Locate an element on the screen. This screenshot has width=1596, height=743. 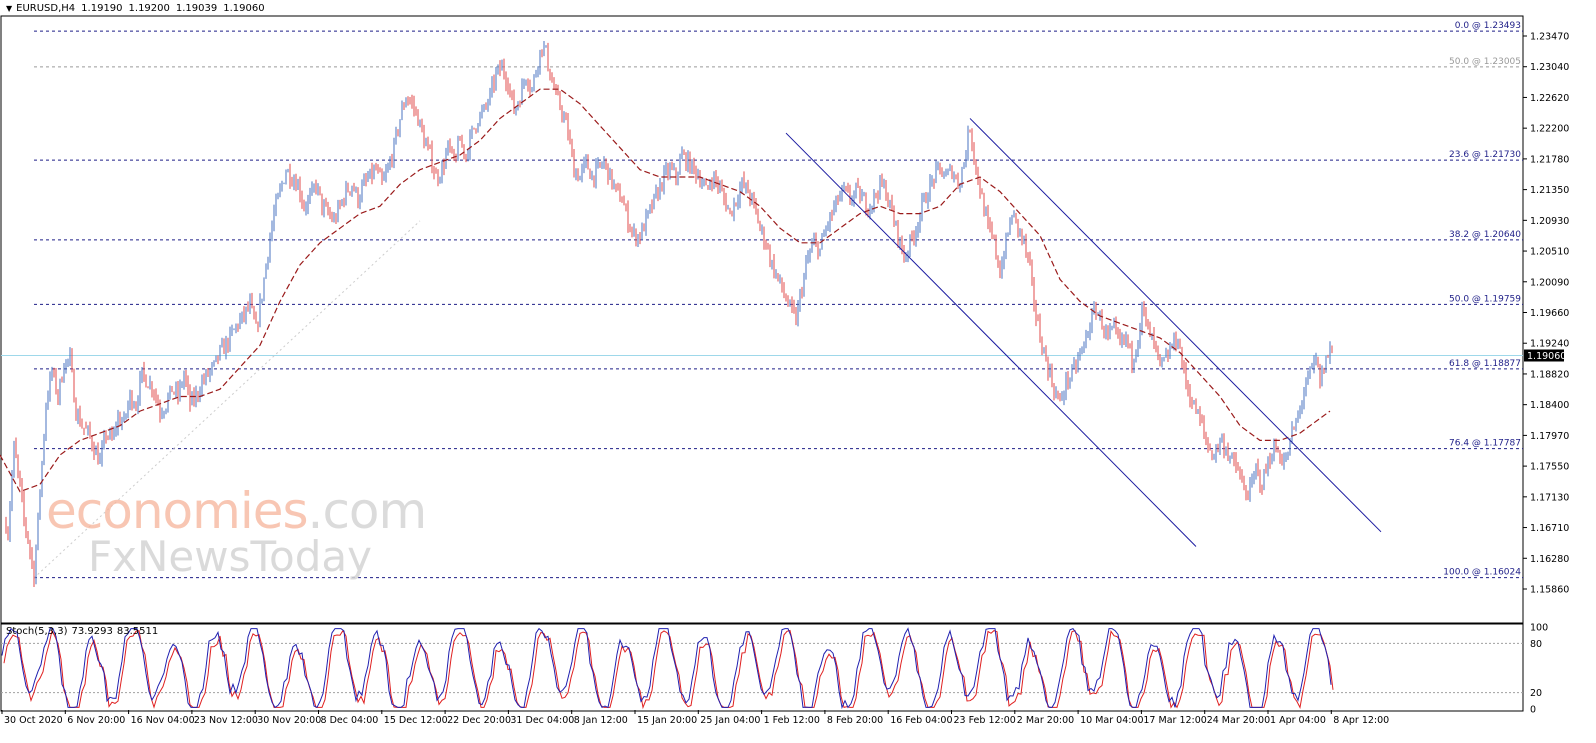
y-tick-label: 1.17970 is located at coordinates (1549, 436).